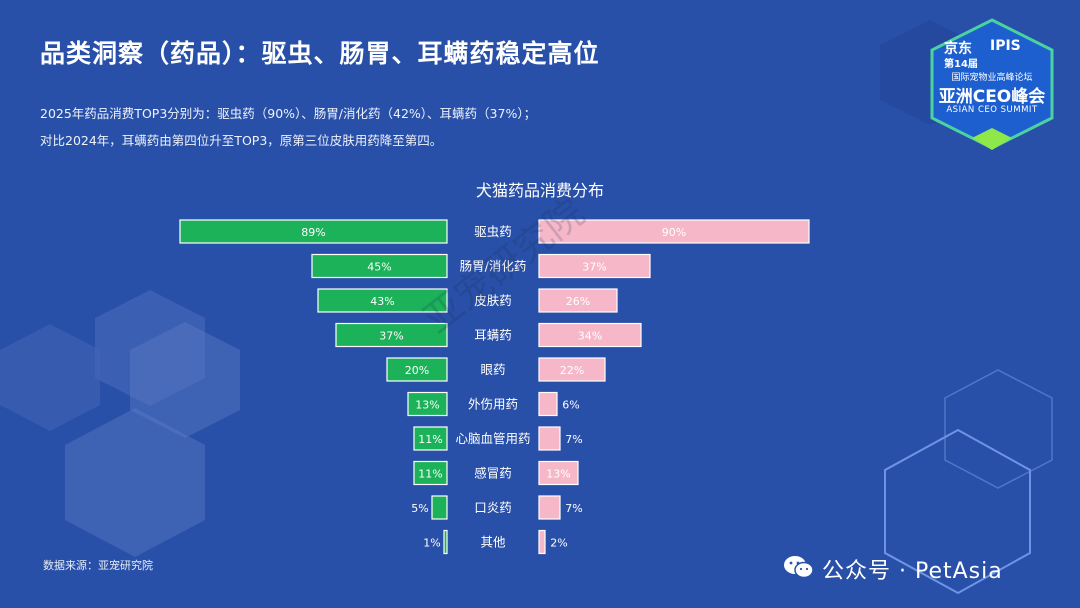 The width and height of the screenshot is (1080, 608). Describe the element at coordinates (992, 78) in the screenshot. I see `logo-forum: 国际宠物业高峰论坛` at that location.